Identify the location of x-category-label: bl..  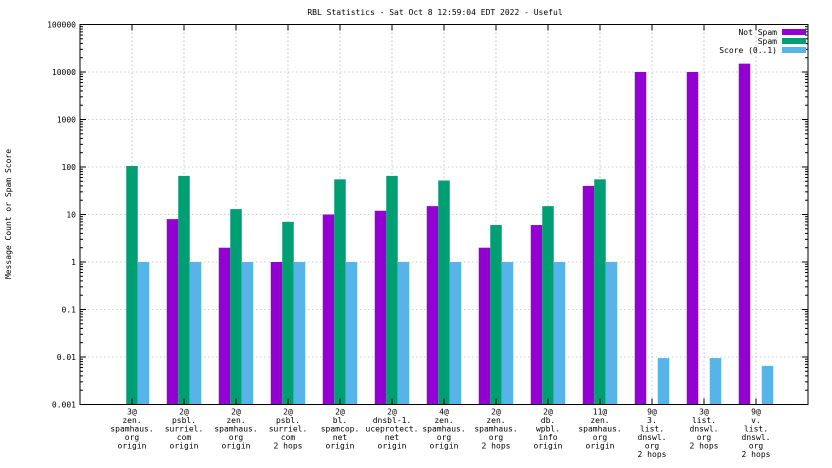
(340, 420).